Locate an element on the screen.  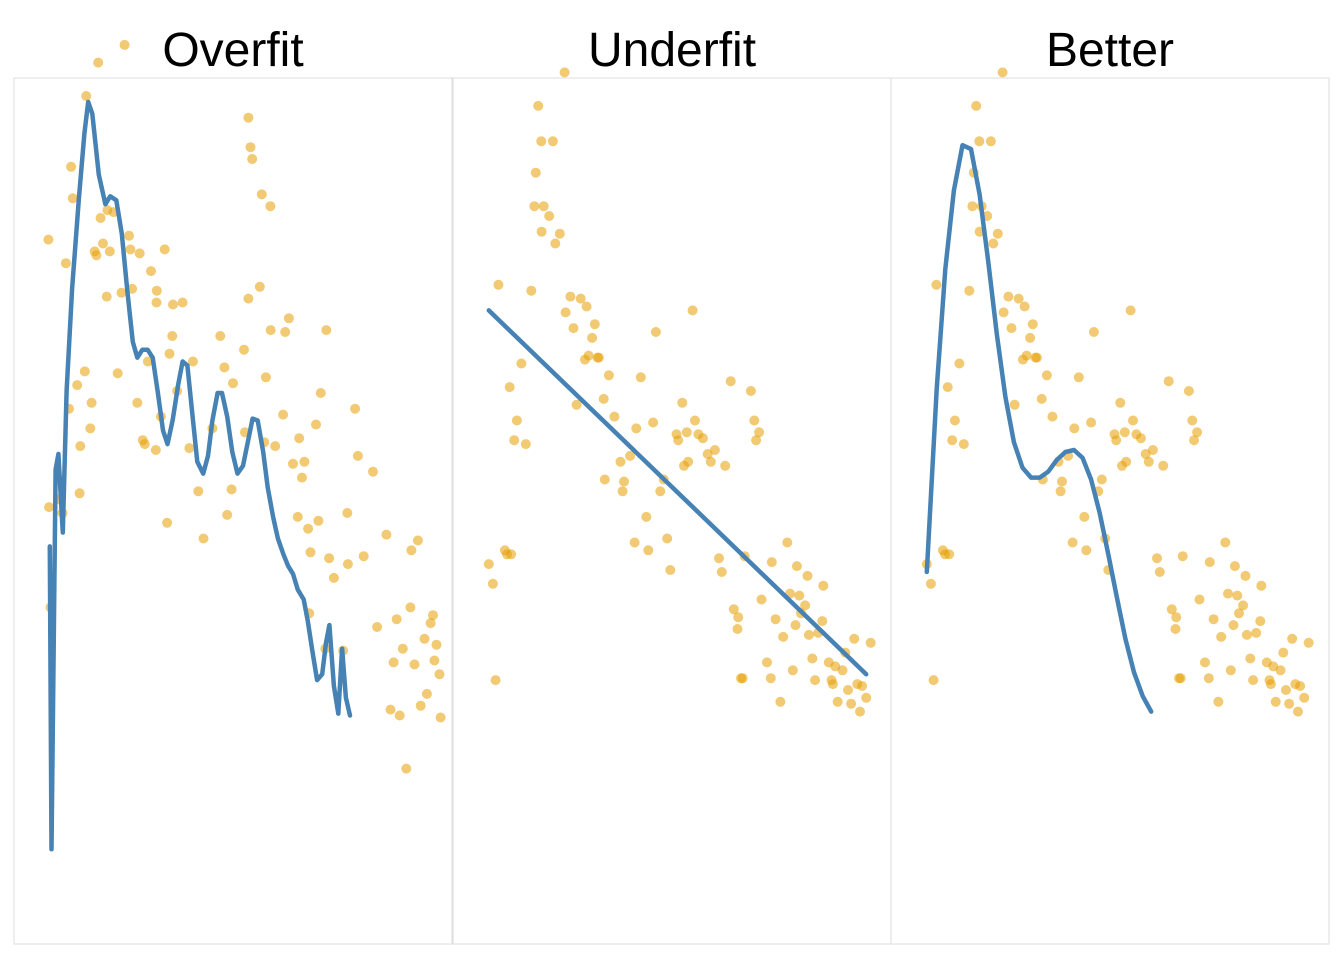
fit-line is located at coordinates (677, 492).